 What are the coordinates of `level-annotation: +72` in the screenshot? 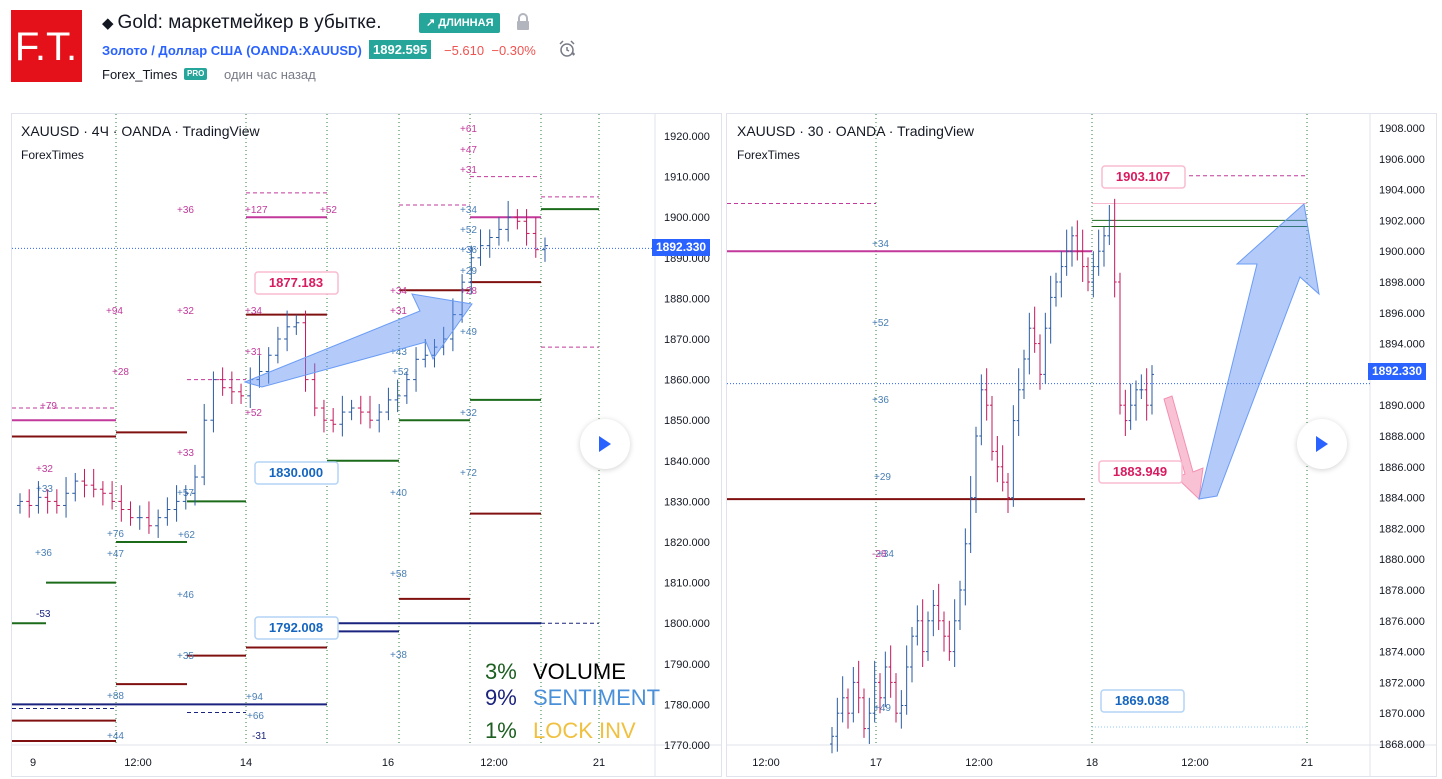 It's located at (468, 473).